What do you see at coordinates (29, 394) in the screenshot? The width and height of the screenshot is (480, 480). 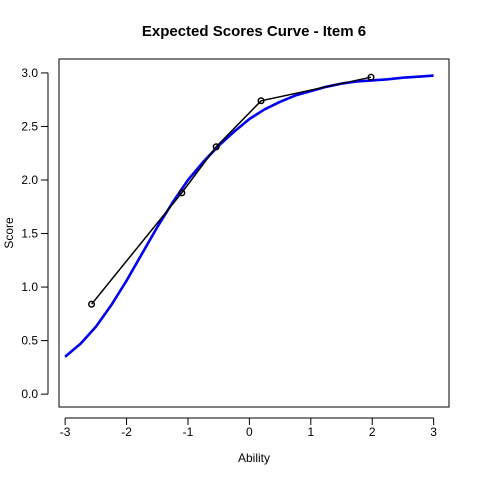 I see `y-tick-label: 0.0` at bounding box center [29, 394].